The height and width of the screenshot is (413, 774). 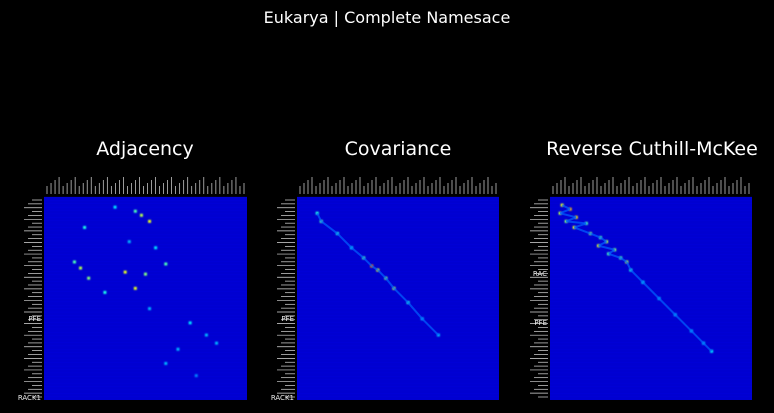 What do you see at coordinates (652, 149) in the screenshot?
I see `panel-title-rcm: Reverse Cuthill-McKee` at bounding box center [652, 149].